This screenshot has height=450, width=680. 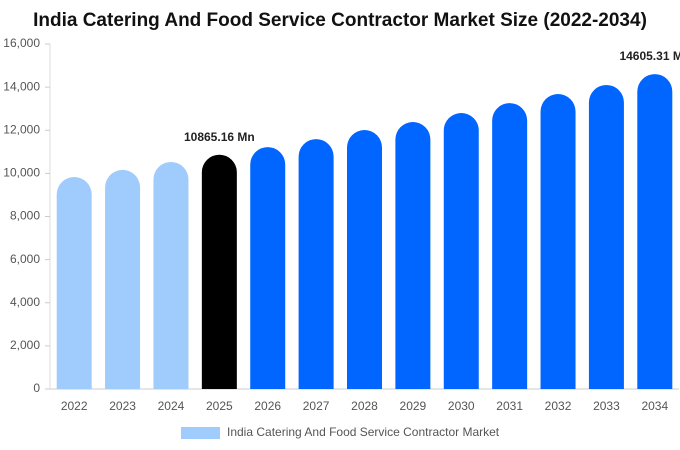 I want to click on x-tick-label: 2023, so click(x=122, y=406).